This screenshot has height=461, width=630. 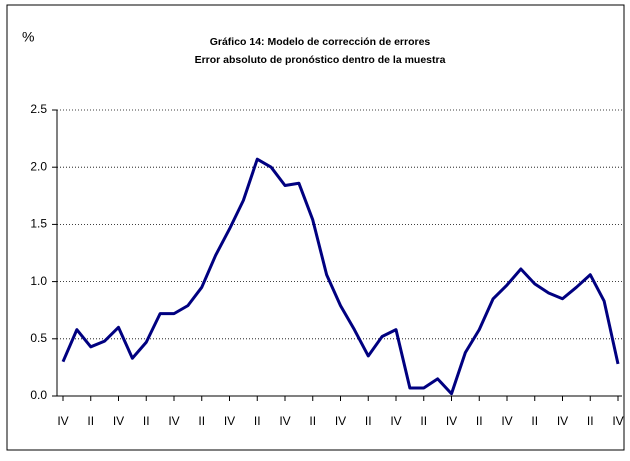 I want to click on y-axis-label: %, so click(x=28, y=37).